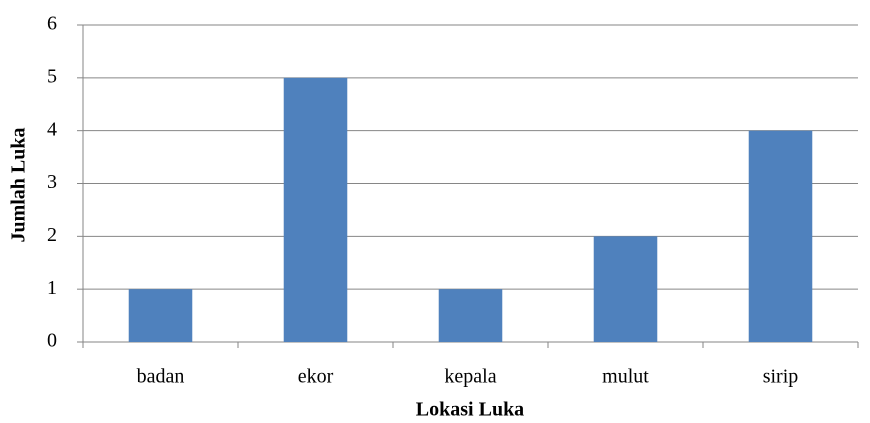 The width and height of the screenshot is (870, 423). What do you see at coordinates (19, 184) in the screenshot?
I see `y-axis-label: Jumlah Luka` at bounding box center [19, 184].